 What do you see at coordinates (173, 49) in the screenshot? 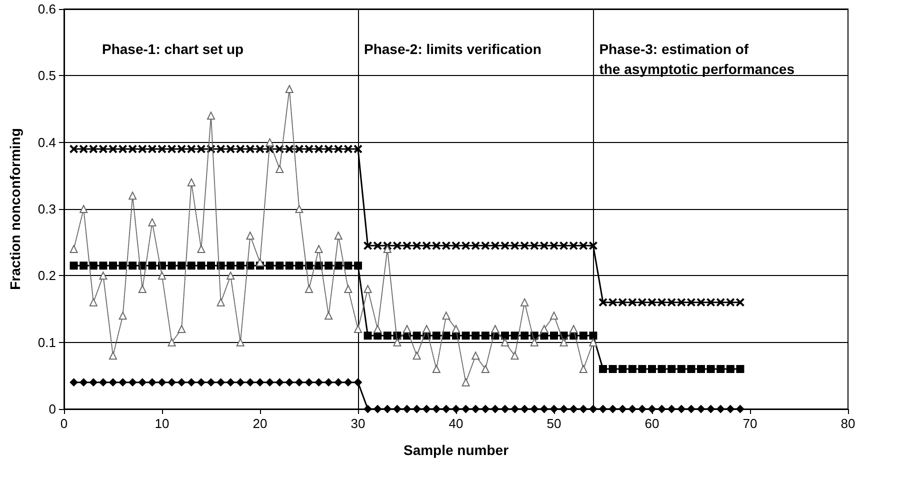
I see `annotation: Phase-1: chart set up` at bounding box center [173, 49].